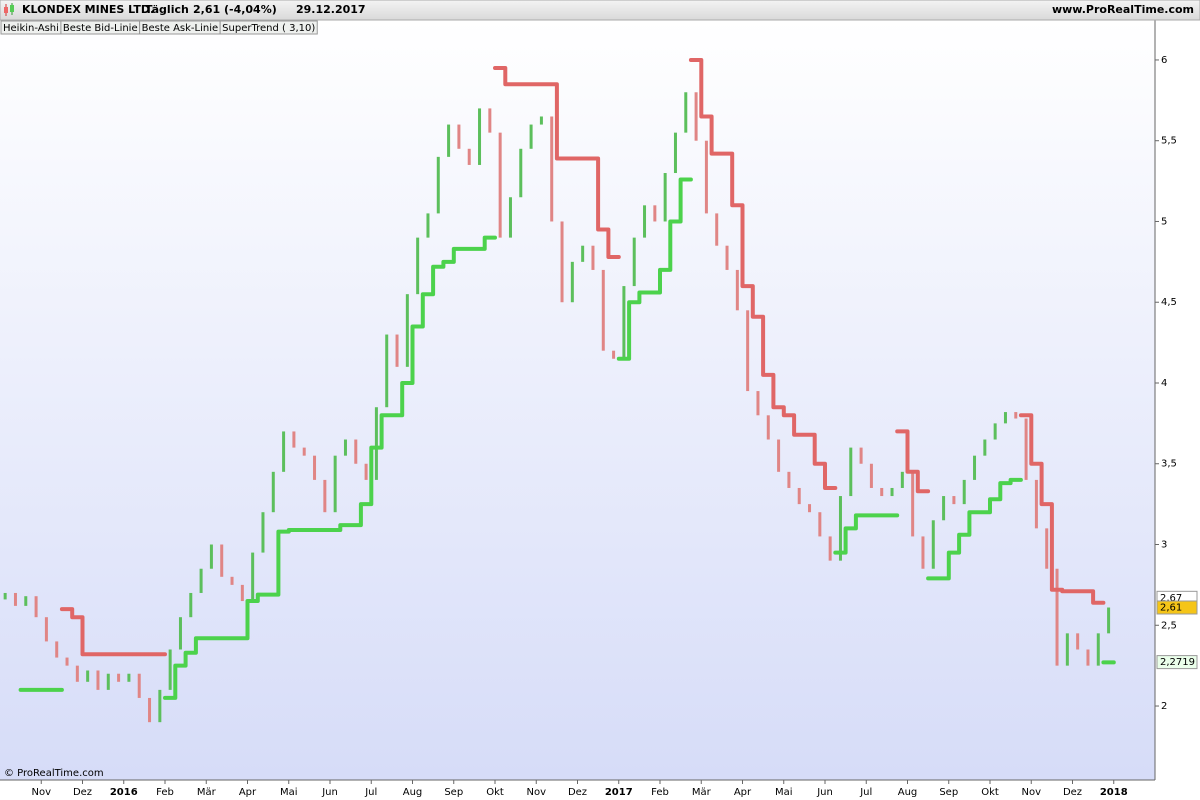 The width and height of the screenshot is (1200, 800). What do you see at coordinates (1123, 9) in the screenshot?
I see `site-link: www.ProRealTime.com` at bounding box center [1123, 9].